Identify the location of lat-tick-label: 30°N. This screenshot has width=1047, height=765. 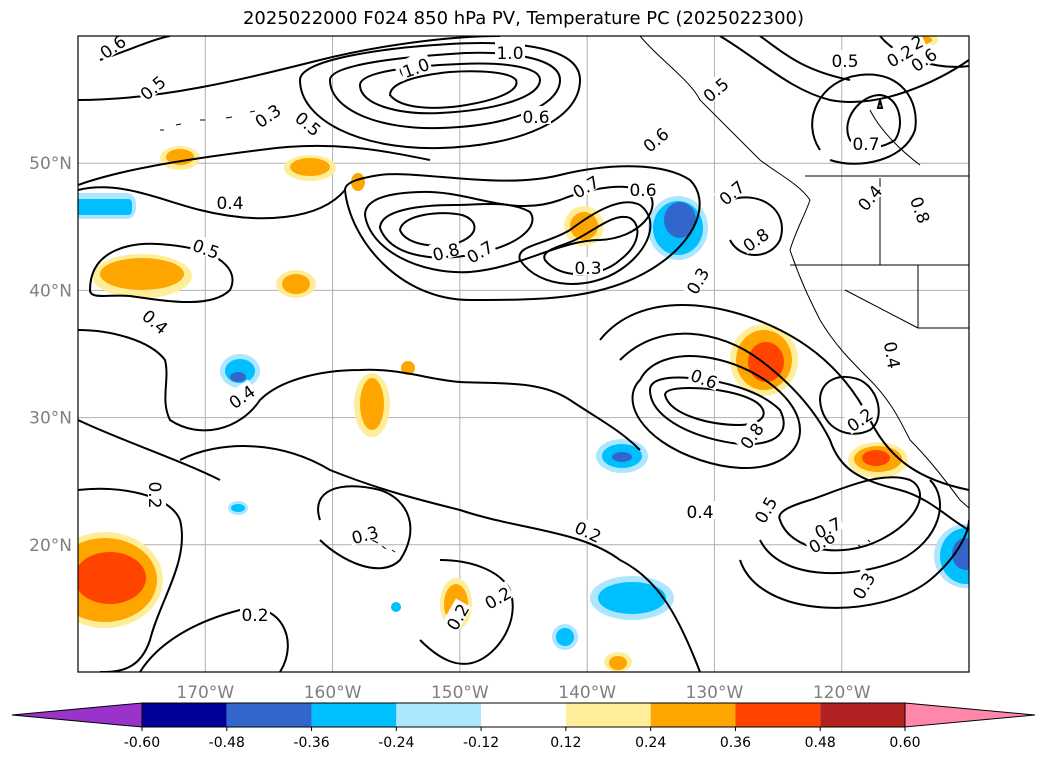
(50, 419).